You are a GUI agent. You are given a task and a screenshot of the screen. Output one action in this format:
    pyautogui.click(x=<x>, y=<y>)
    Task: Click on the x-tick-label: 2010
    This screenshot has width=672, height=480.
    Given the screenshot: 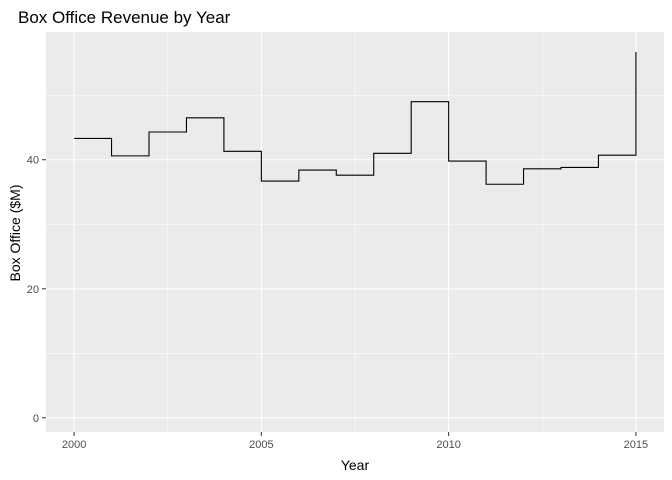 What is the action you would take?
    pyautogui.click(x=448, y=445)
    